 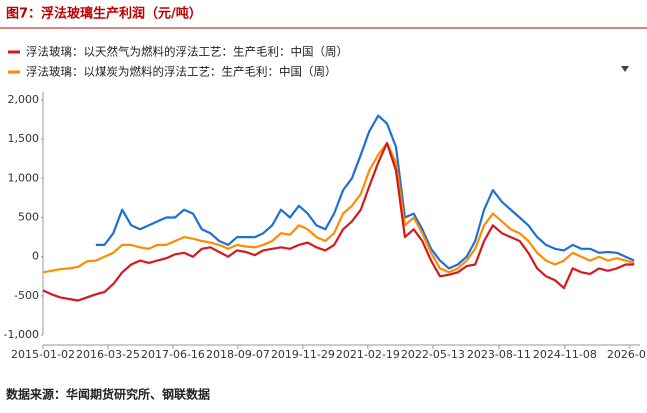 What do you see at coordinates (499, 354) in the screenshot?
I see `x-tick-label: 2023-08-11` at bounding box center [499, 354].